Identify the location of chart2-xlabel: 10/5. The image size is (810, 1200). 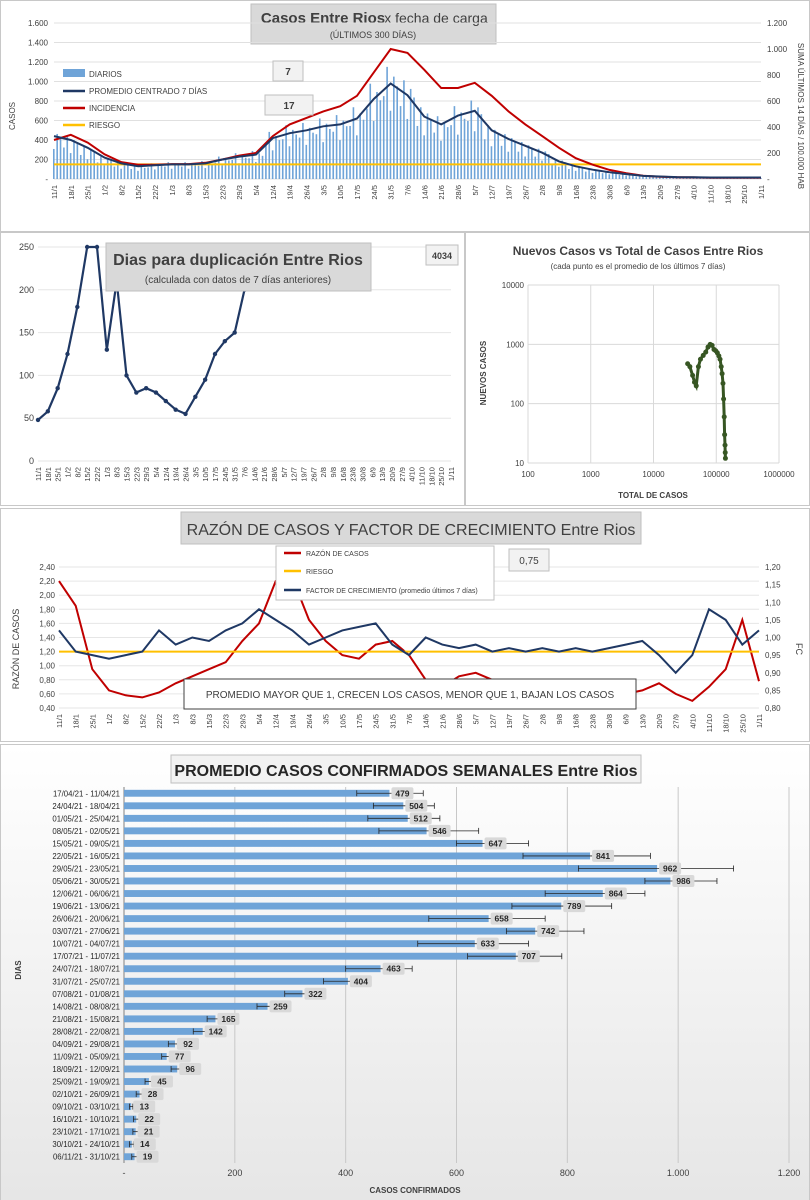
(205, 474).